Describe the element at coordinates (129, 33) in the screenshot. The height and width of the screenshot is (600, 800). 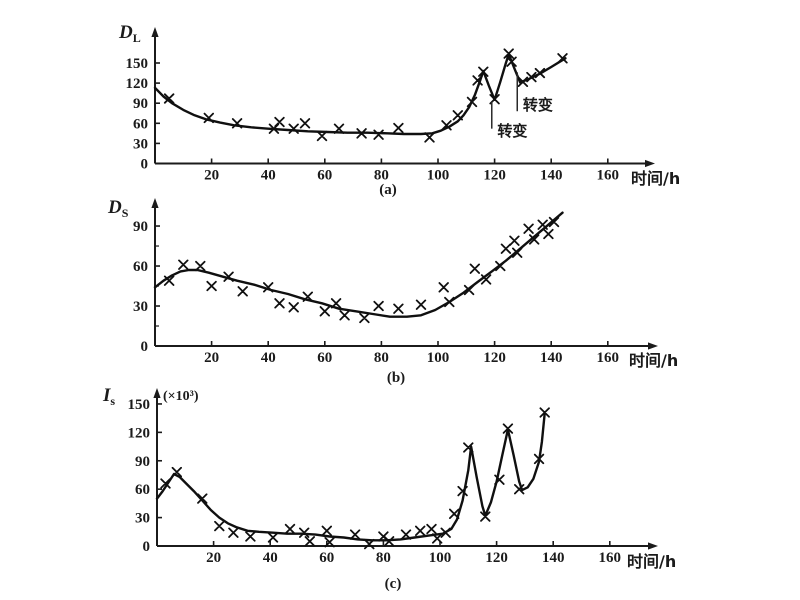
I see `y-axis-title: DL` at that location.